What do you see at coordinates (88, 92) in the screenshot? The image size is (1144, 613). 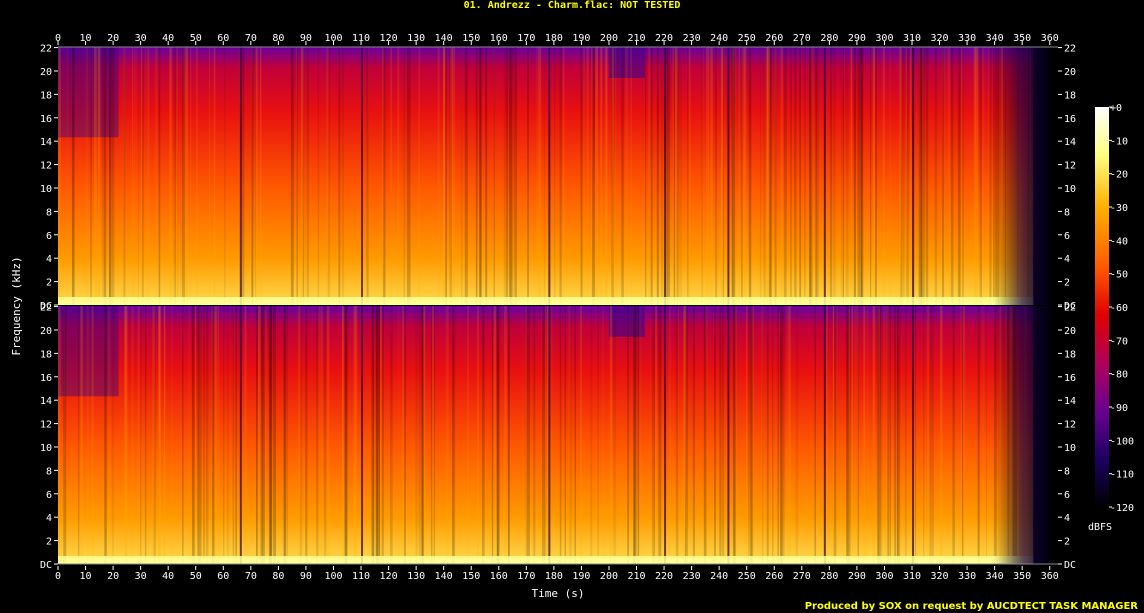 I see `quiet-intro-band` at bounding box center [88, 92].